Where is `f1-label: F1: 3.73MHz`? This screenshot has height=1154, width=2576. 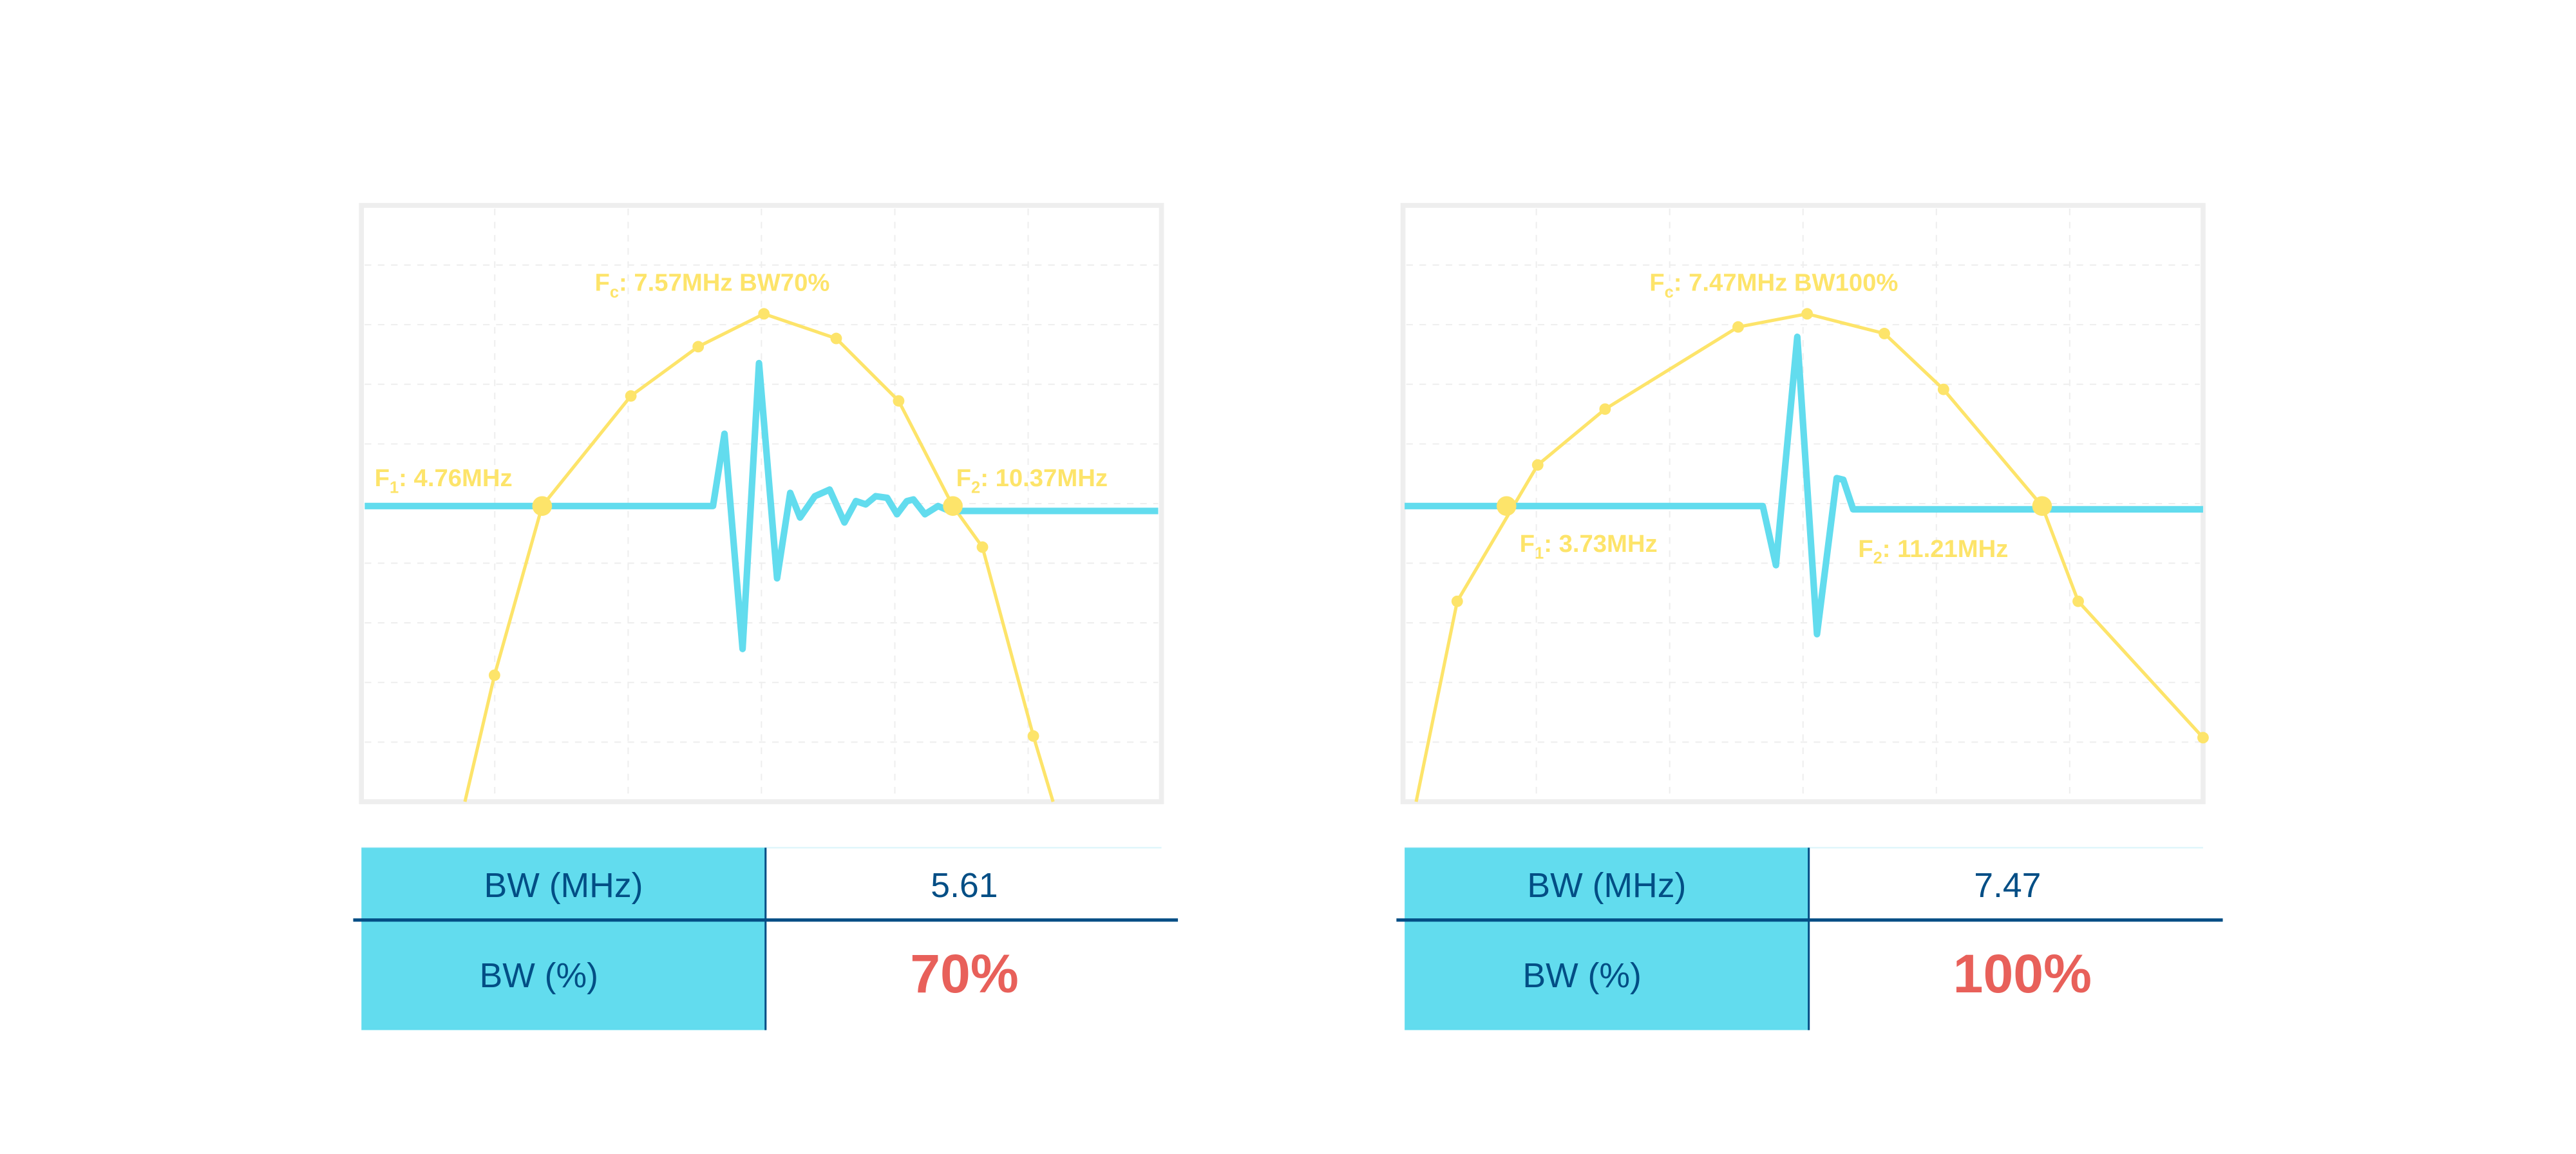 f1-label: F1: 3.73MHz is located at coordinates (1589, 546).